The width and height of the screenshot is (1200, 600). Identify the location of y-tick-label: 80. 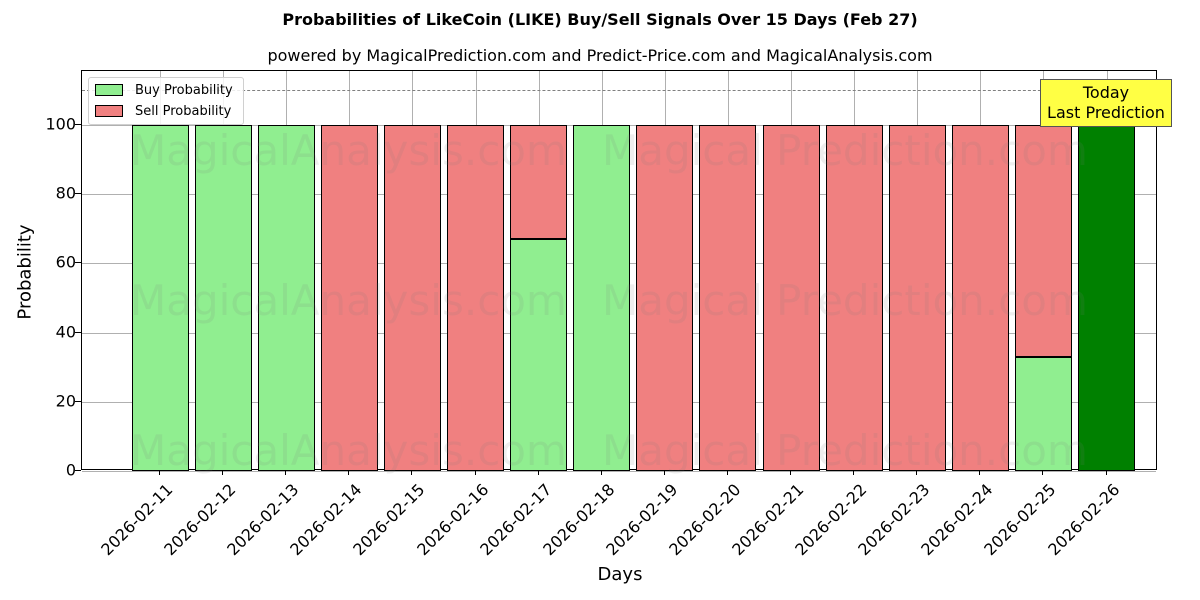
(65, 193).